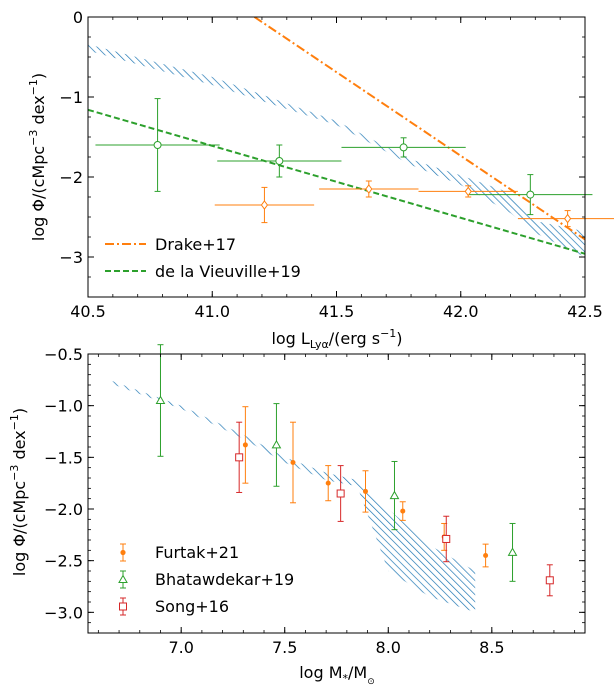  What do you see at coordinates (18, 492) in the screenshot?
I see `bottom-y-axis-label: log Φ/(cMpc−3 dex−1)` at bounding box center [18, 492].